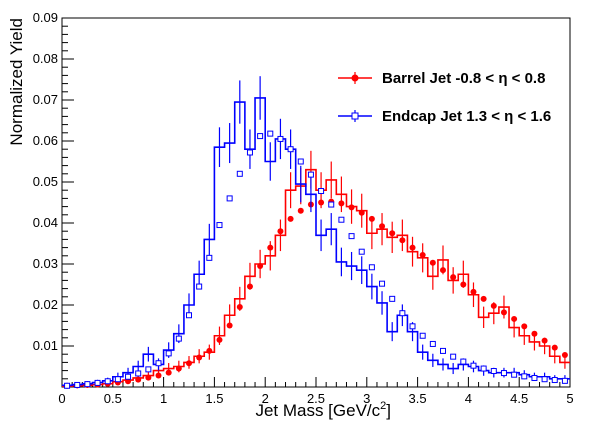 The width and height of the screenshot is (600, 431). What do you see at coordinates (45, 17) in the screenshot?
I see `y-tick-label: 0.09` at bounding box center [45, 17].